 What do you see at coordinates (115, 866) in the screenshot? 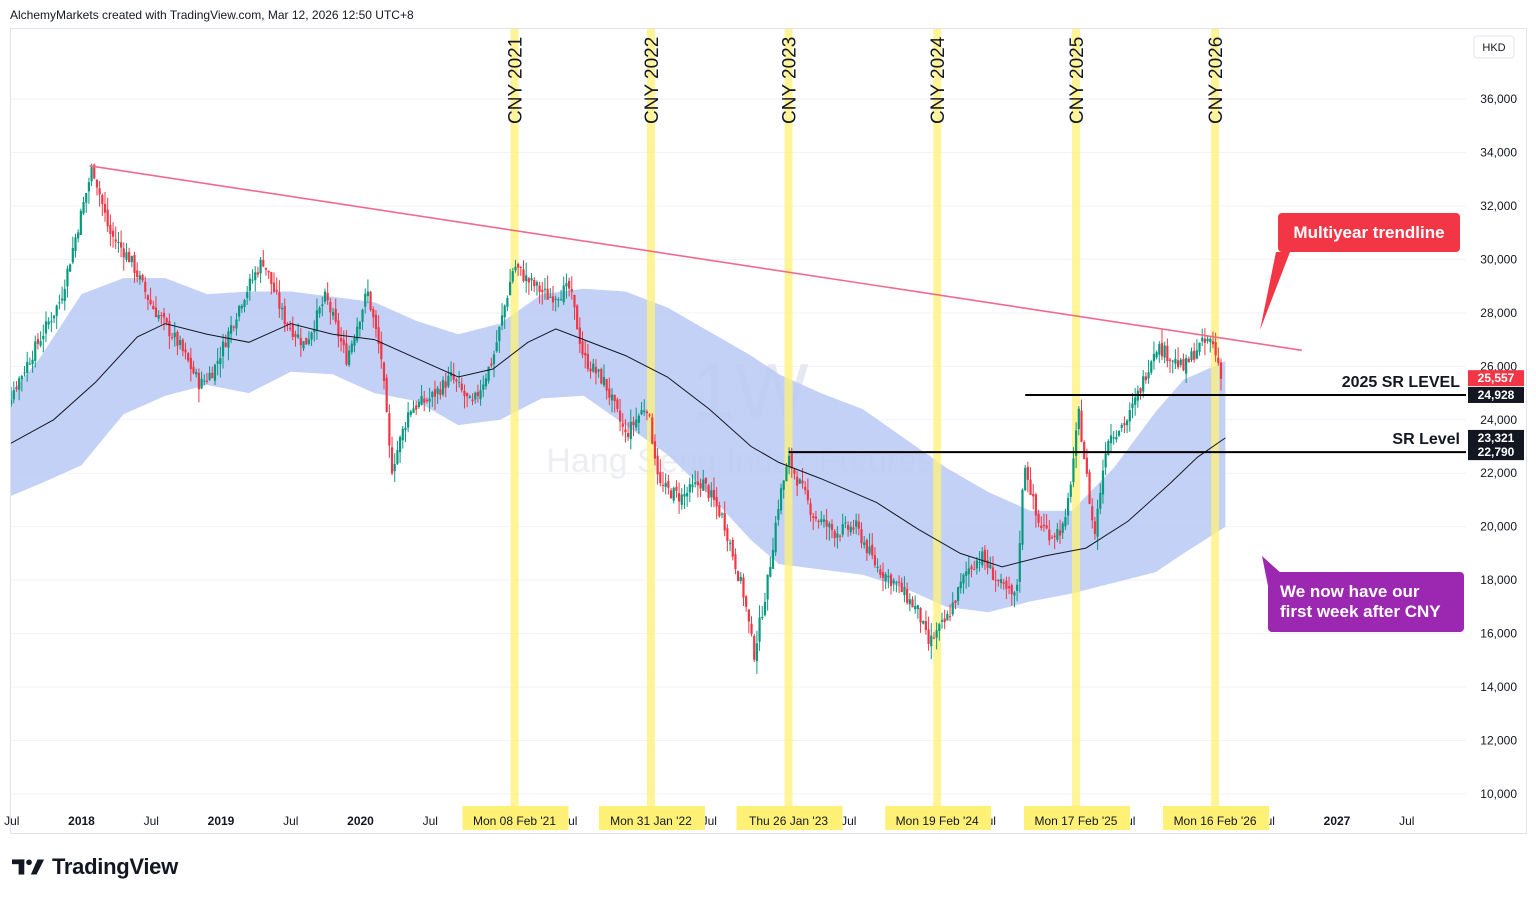
I see `tradingview-wordmark: TradingView` at bounding box center [115, 866].